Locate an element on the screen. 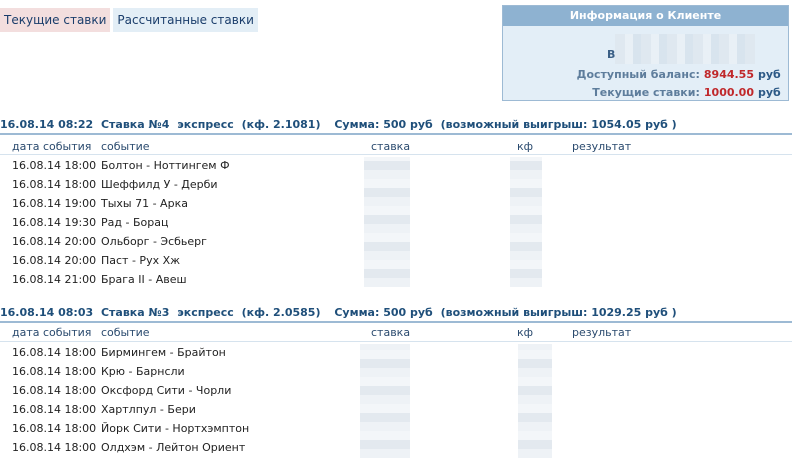 Image resolution: width=792 pixels, height=471 pixels. balance-label: Доступный баланс: is located at coordinates (638, 74).